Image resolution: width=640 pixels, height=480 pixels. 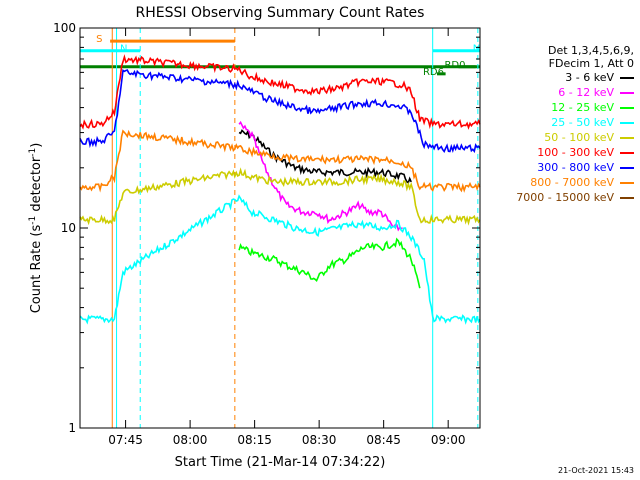 I want to click on y-axis-label-part2: detector, so click(x=36, y=186).